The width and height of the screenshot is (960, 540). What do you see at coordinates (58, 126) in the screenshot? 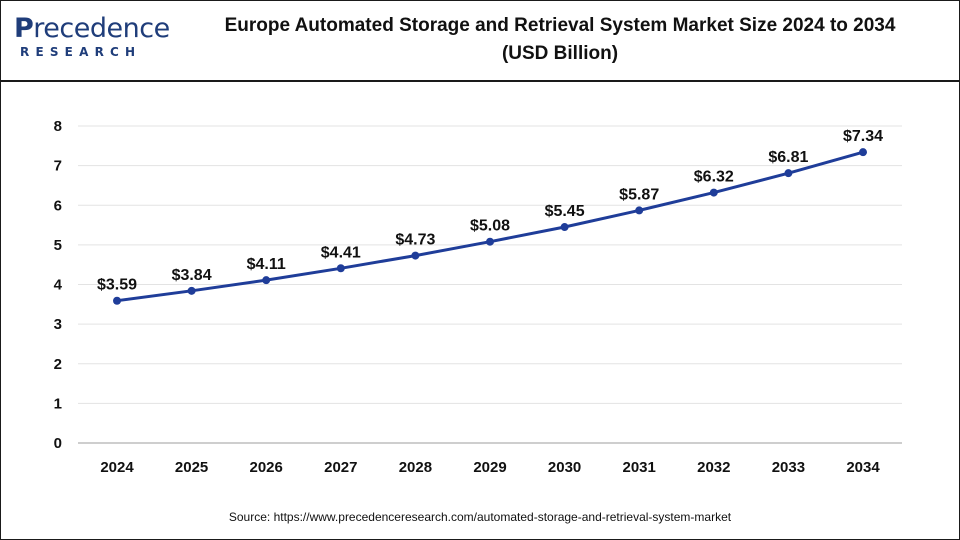
I see `y-tick-label: 8` at bounding box center [58, 126].